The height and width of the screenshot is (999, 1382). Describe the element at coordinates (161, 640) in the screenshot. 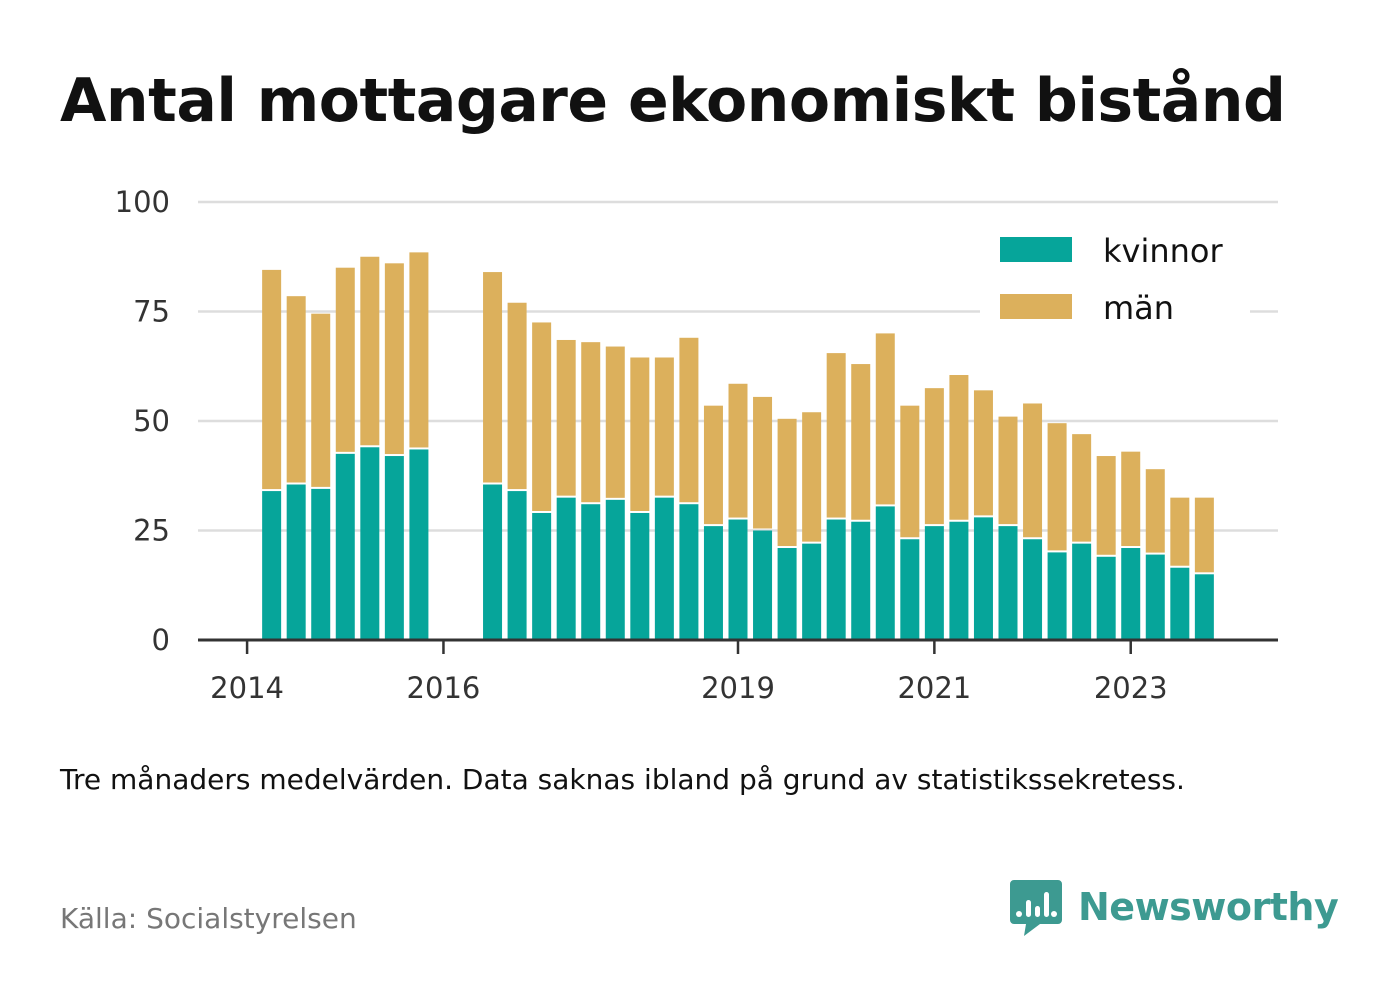

I see `y-tick-label: 0` at that location.